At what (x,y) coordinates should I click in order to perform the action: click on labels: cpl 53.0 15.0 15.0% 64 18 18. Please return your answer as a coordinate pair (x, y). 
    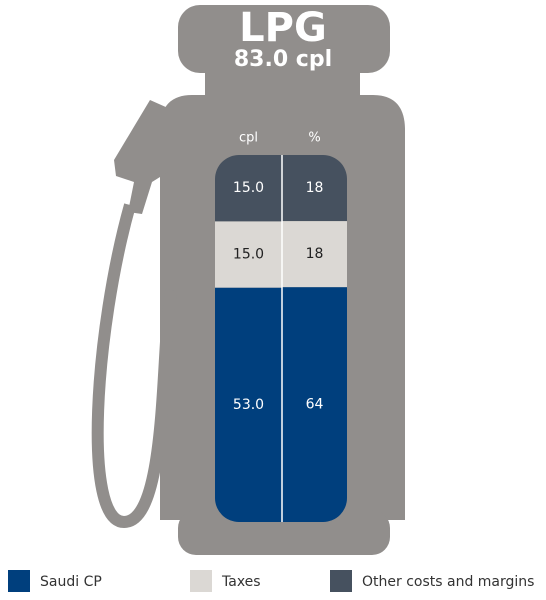
    Looking at the image, I should click on (278, 272).